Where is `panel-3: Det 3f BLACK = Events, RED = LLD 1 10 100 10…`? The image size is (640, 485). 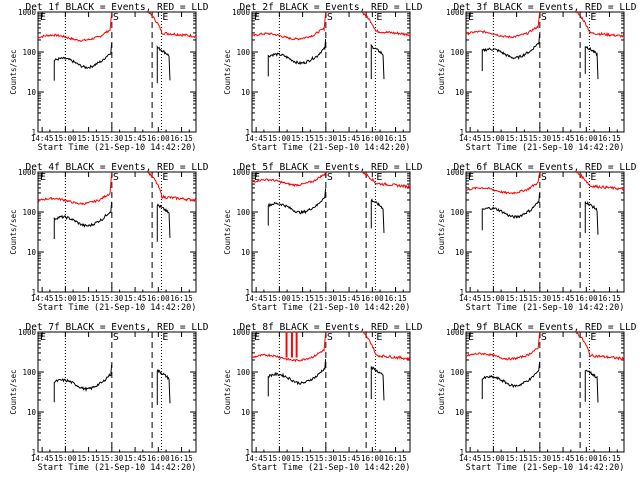 panel-3: Det 3f BLACK = Events, RED = LLD 1 10 100 10… is located at coordinates (537, 77).